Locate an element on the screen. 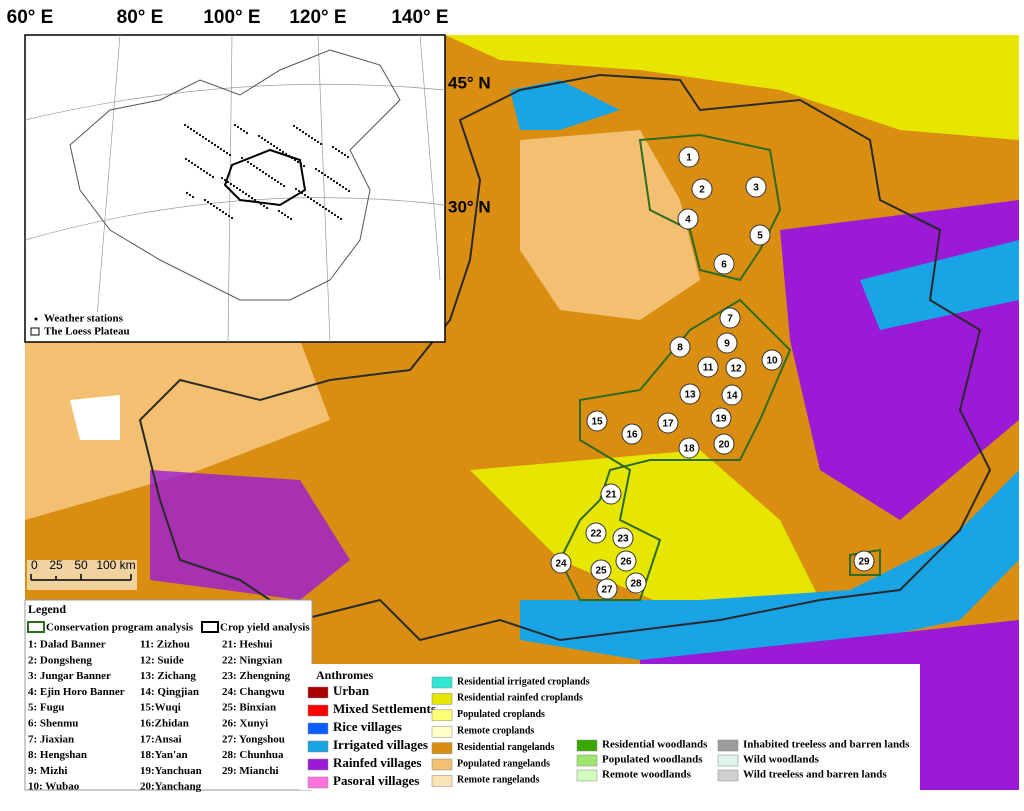  anthromes-title: Anthromes is located at coordinates (344, 675).